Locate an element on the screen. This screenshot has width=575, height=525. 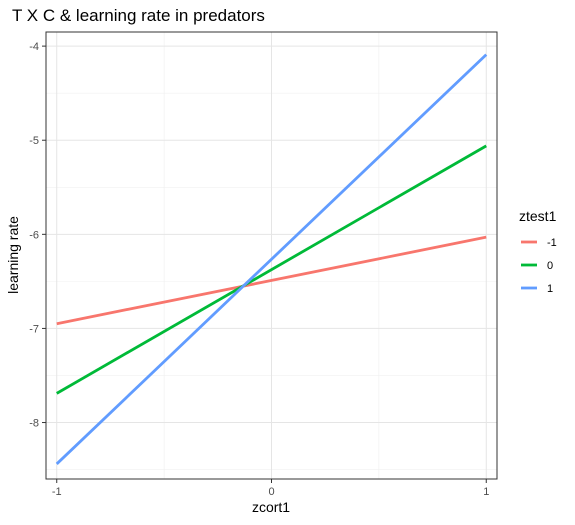
y-tick-label: -7 is located at coordinates (34, 329).